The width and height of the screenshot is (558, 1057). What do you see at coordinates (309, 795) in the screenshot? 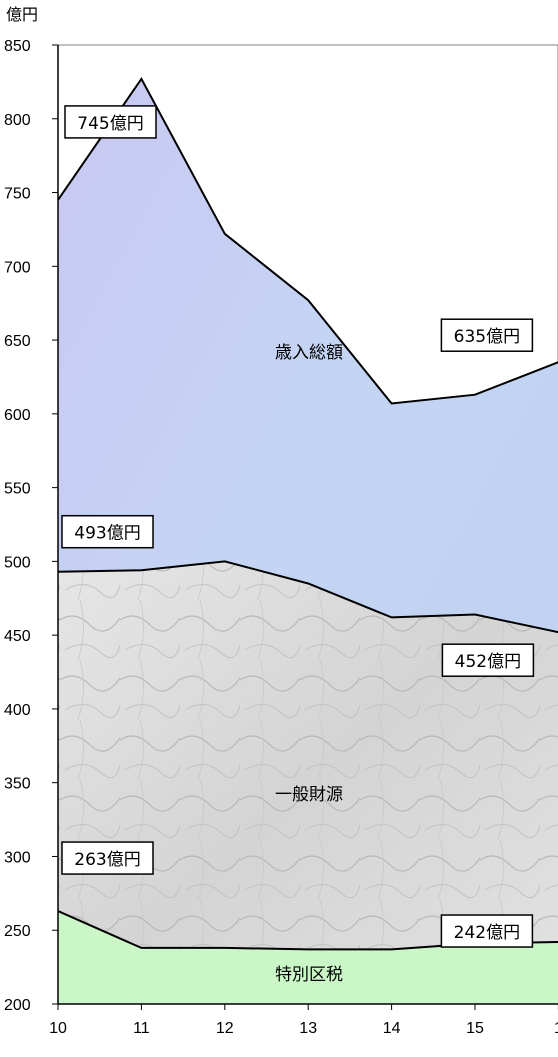
I see `series-label-general-revenue: 一般財源` at bounding box center [309, 795].